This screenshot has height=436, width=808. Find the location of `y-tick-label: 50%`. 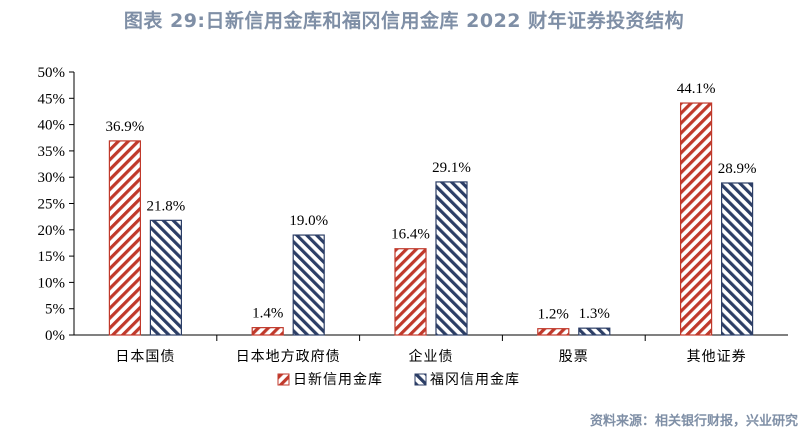

y-tick-label: 50% is located at coordinates (52, 73).